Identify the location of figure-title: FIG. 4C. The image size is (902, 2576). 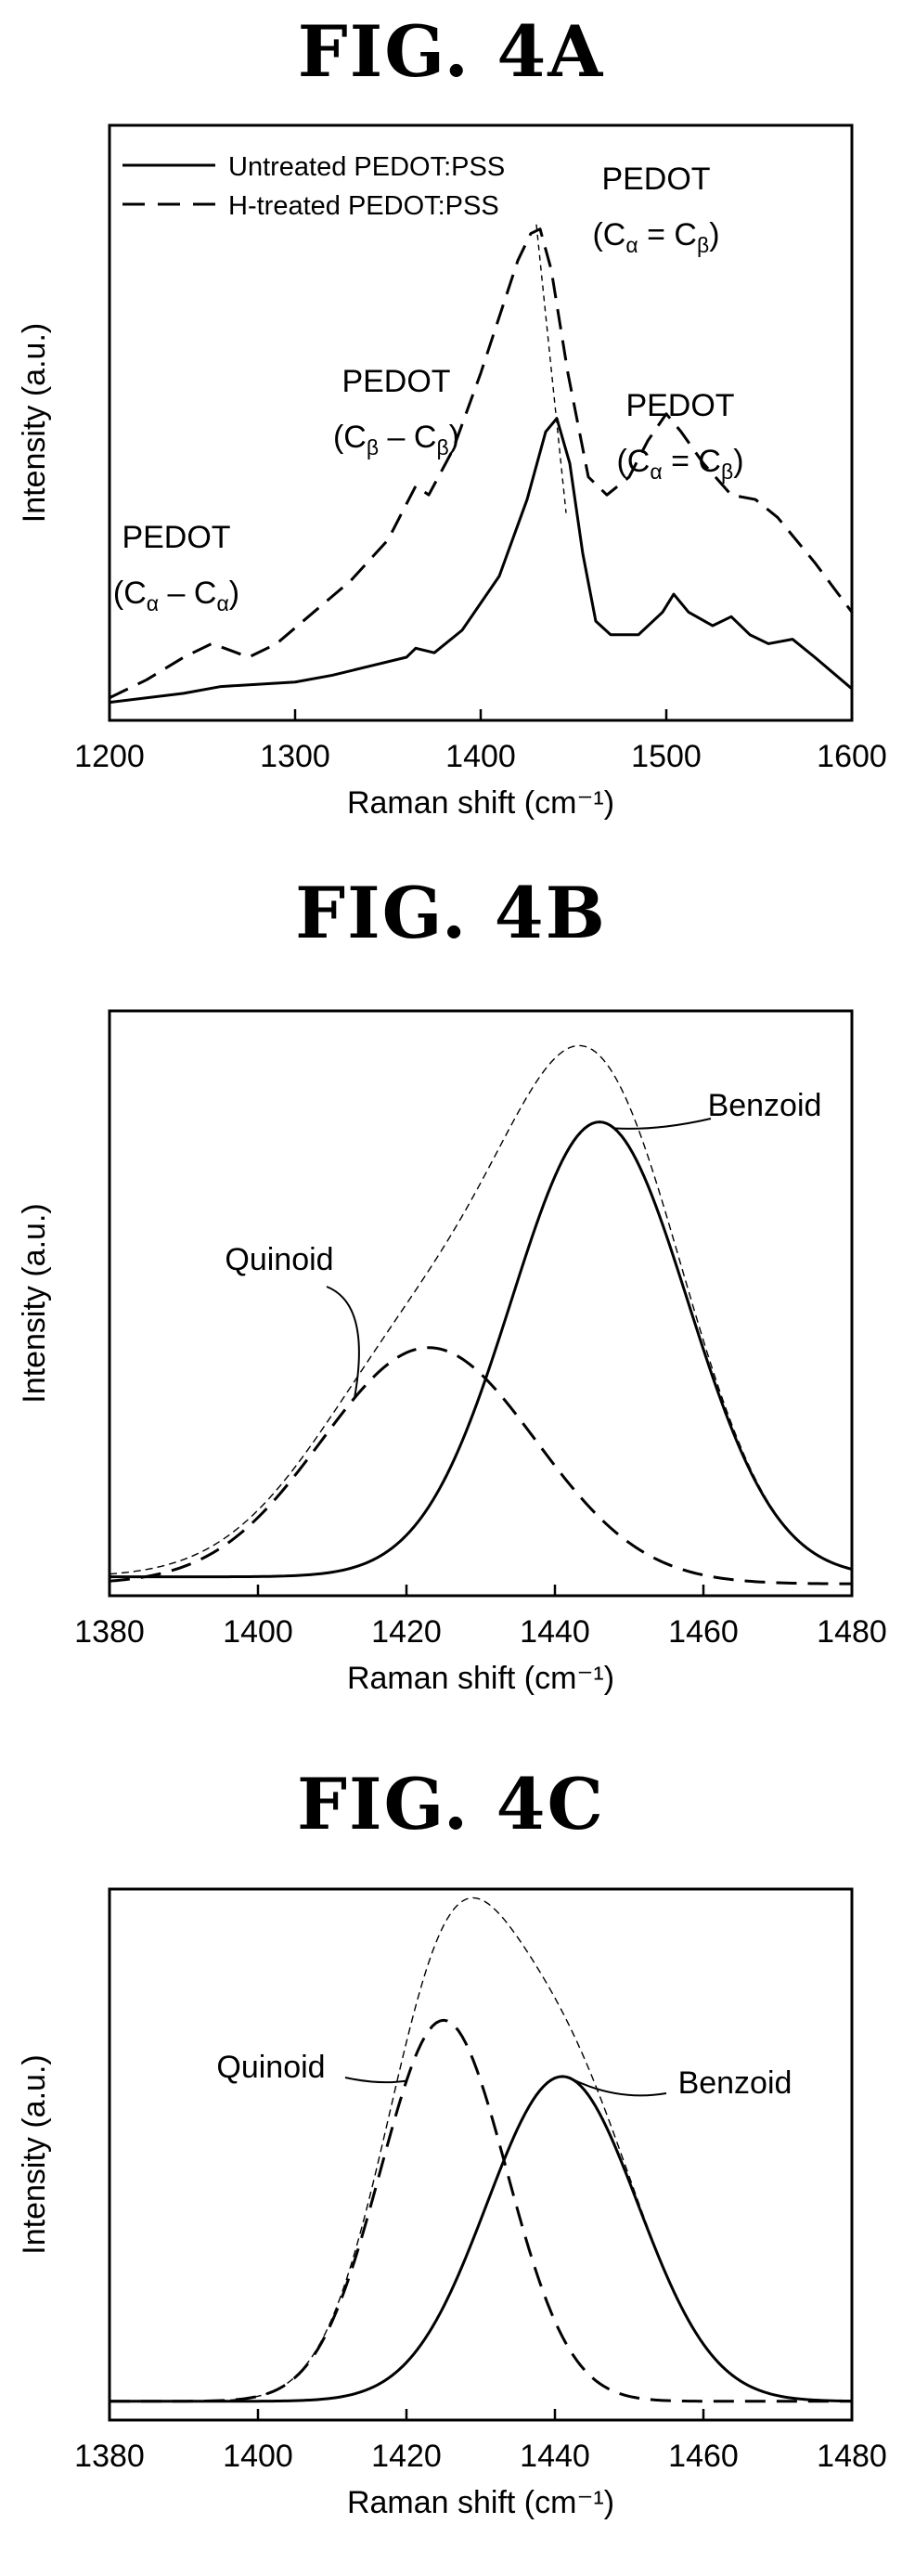
(451, 1804).